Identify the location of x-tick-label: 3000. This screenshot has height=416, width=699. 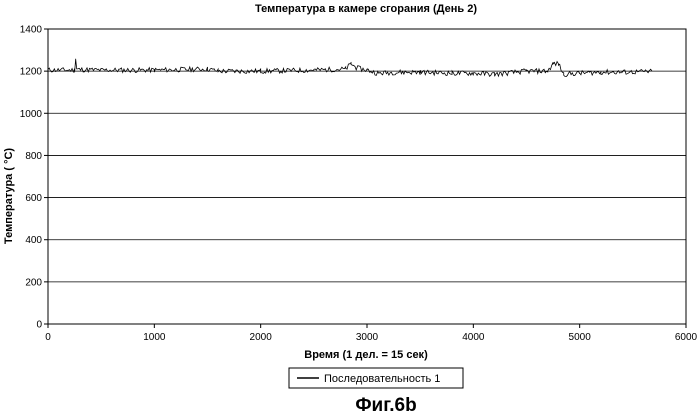
(367, 337).